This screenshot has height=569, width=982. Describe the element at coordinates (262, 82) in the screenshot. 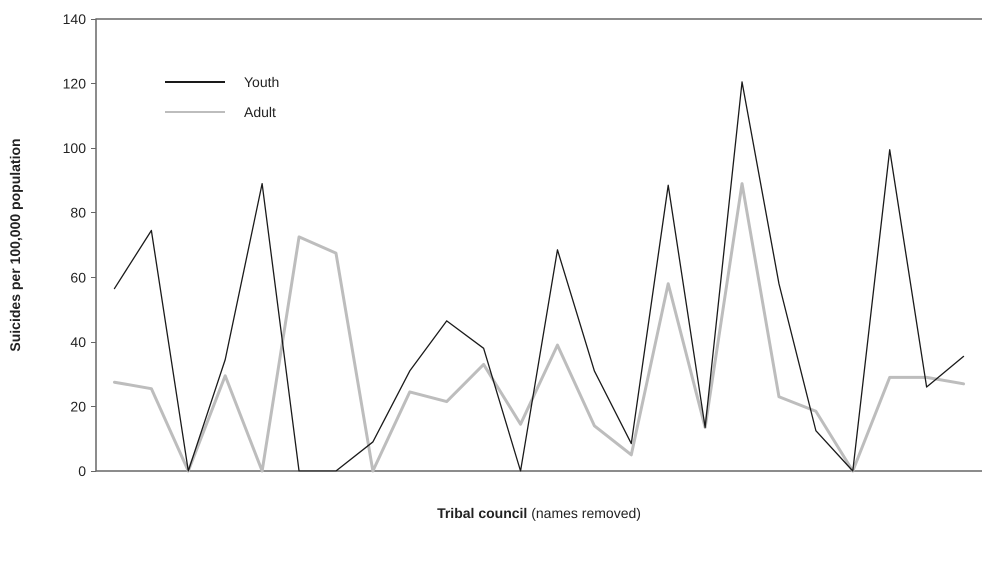

I see `legend-label: Youth` at that location.